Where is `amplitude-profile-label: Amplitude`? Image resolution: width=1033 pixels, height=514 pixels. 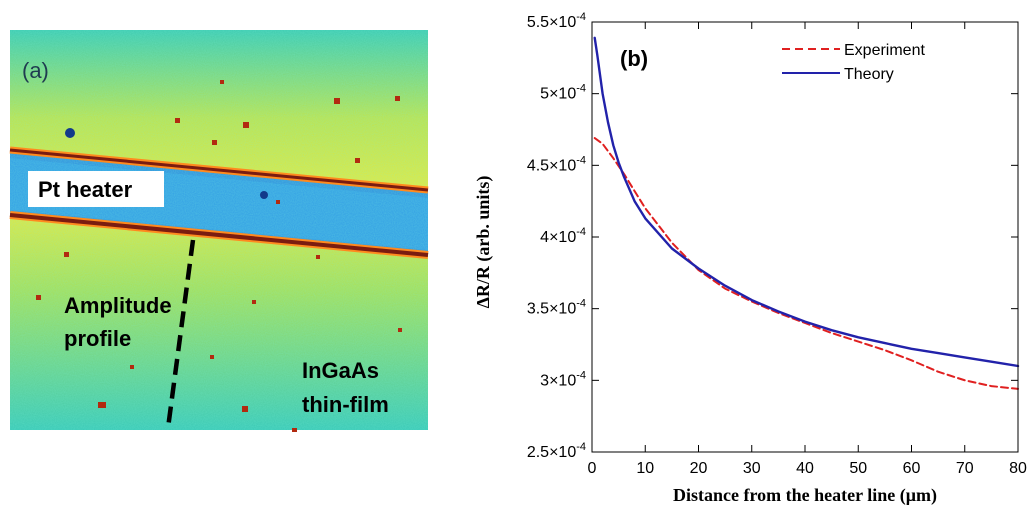 amplitude-profile-label: Amplitude is located at coordinates (118, 305).